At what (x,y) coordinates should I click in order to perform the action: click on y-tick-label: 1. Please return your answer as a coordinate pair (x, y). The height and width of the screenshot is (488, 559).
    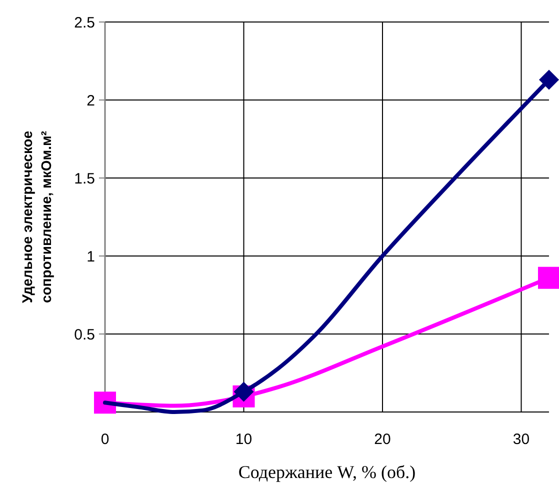
    Looking at the image, I should click on (90, 257).